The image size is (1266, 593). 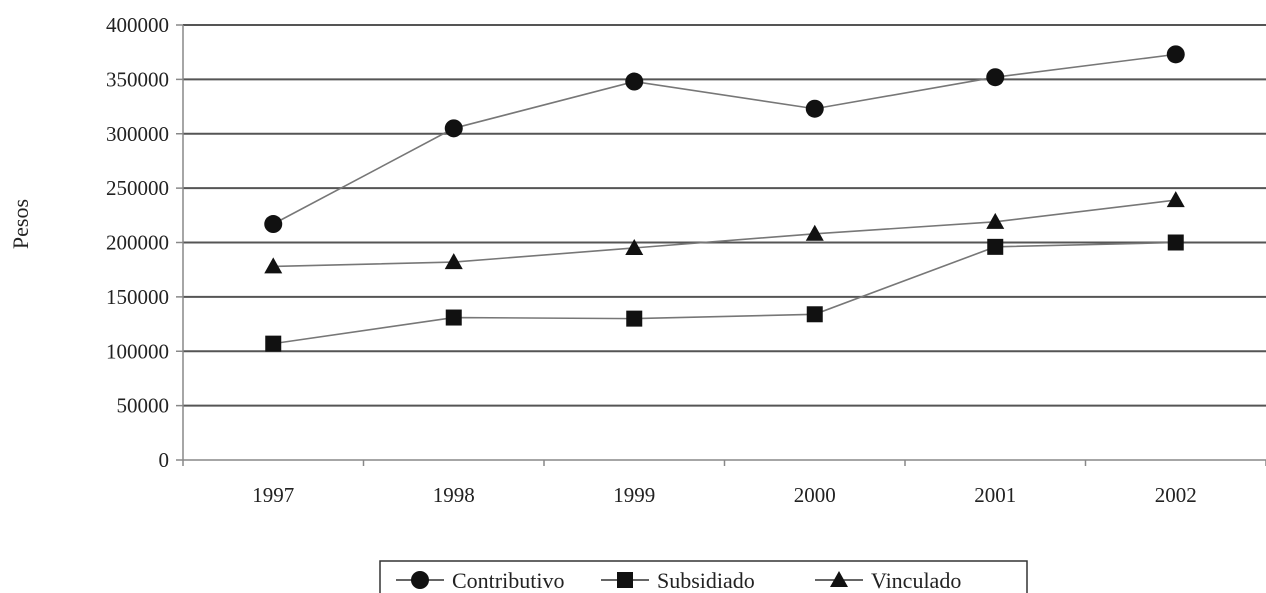 I want to click on legend: Contributivo Subsidiado Vinculado, so click(x=703, y=576).